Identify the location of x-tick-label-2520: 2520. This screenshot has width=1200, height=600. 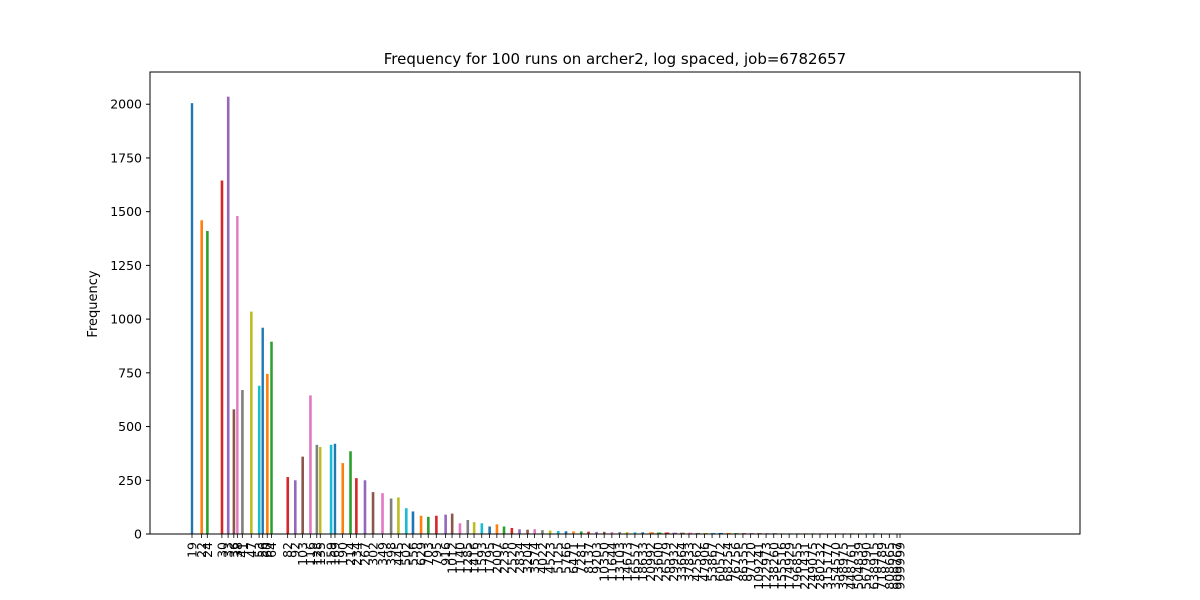
(511, 558).